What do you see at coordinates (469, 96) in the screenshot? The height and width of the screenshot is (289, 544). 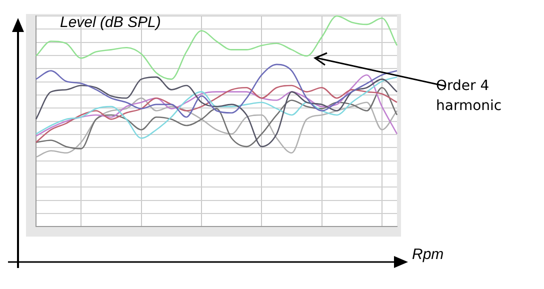 I see `text: Order 4 harmonic` at bounding box center [469, 96].